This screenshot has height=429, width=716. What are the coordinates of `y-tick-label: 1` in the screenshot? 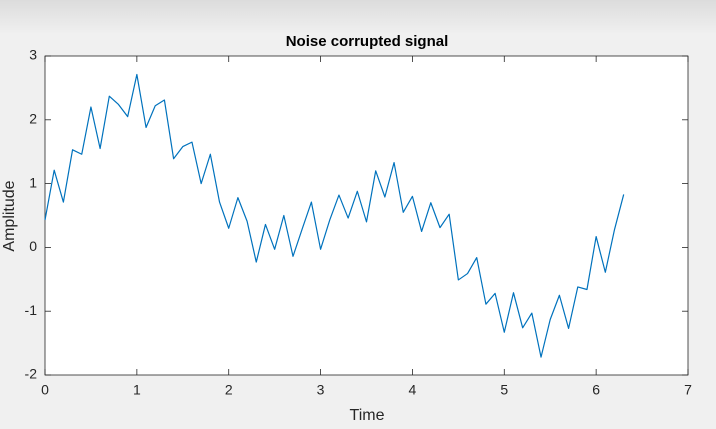 It's located at (33, 182).